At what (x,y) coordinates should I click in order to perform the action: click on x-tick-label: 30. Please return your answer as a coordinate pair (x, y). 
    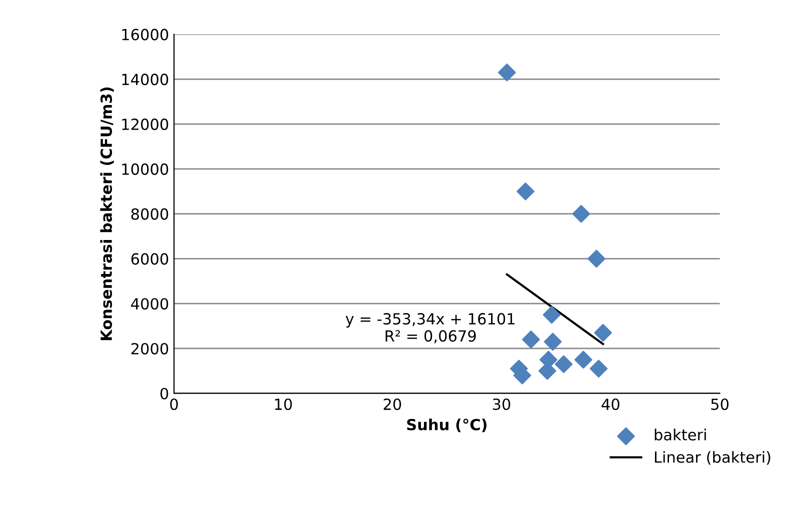
    Looking at the image, I should click on (501, 404).